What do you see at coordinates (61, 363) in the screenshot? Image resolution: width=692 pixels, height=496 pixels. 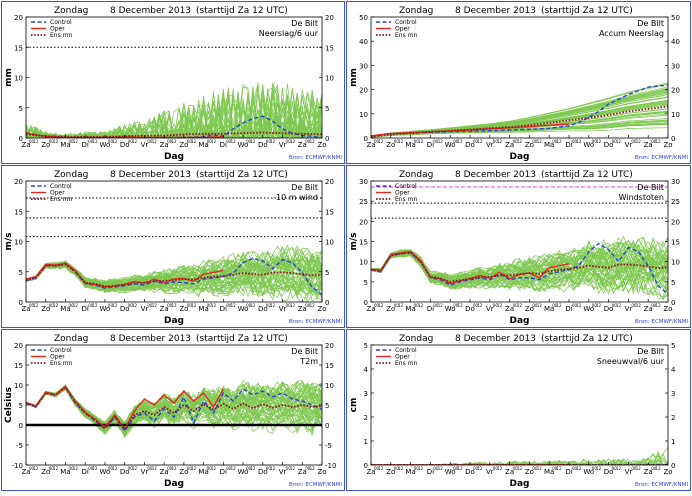 I see `legend-label-mean: Ens mn` at bounding box center [61, 363].